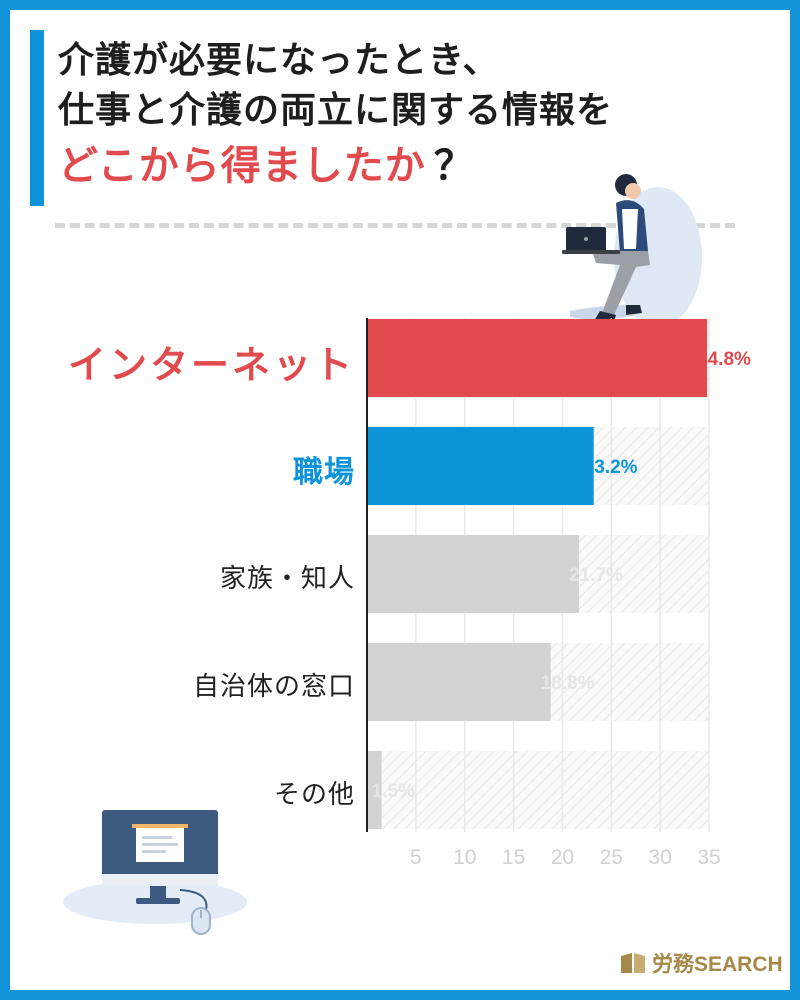 The height and width of the screenshot is (1000, 800). Describe the element at coordinates (632, 250) in the screenshot. I see `person-laptop-illustration` at that location.